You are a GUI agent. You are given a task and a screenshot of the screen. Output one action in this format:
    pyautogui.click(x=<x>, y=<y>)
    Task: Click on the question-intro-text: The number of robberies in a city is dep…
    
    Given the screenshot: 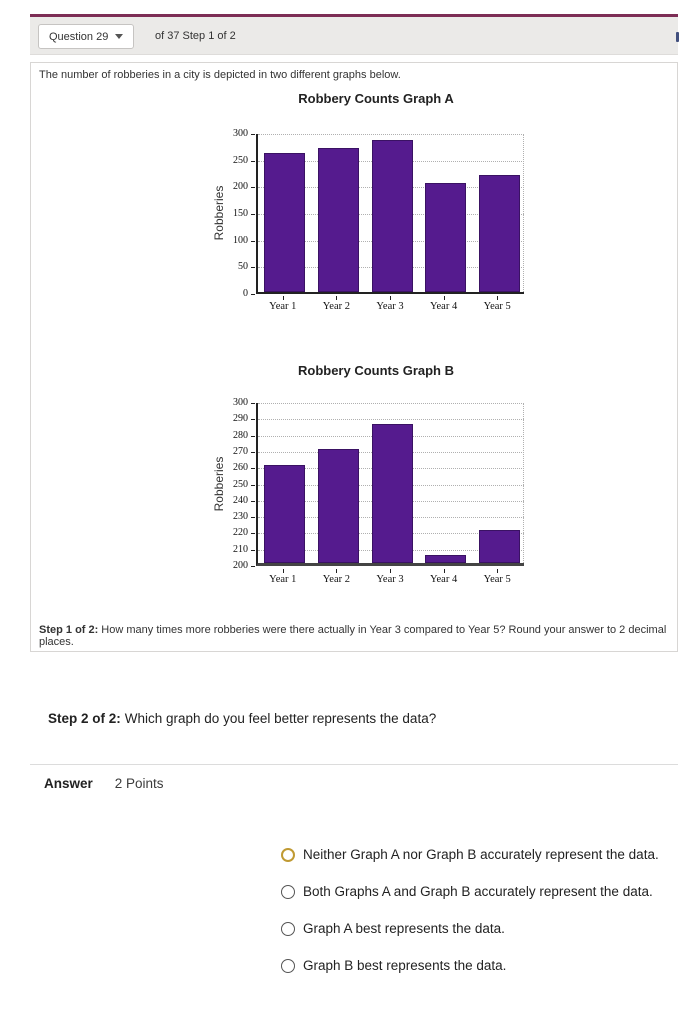 What is the action you would take?
    pyautogui.click(x=220, y=75)
    